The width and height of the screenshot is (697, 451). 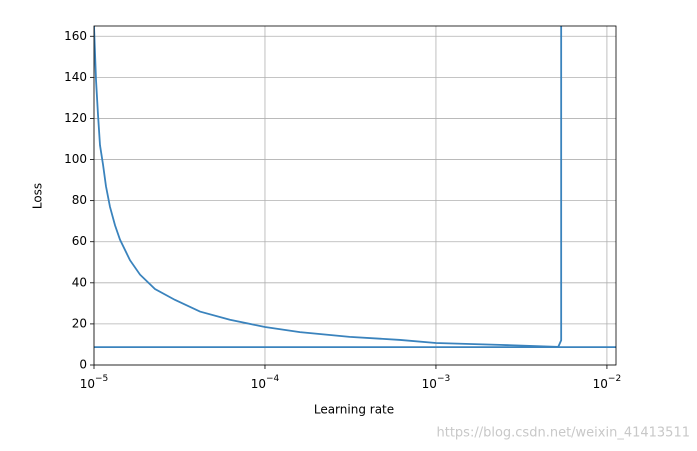 What do you see at coordinates (94, 382) in the screenshot?
I see `x-tick-label: 10⁻⁵` at bounding box center [94, 382].